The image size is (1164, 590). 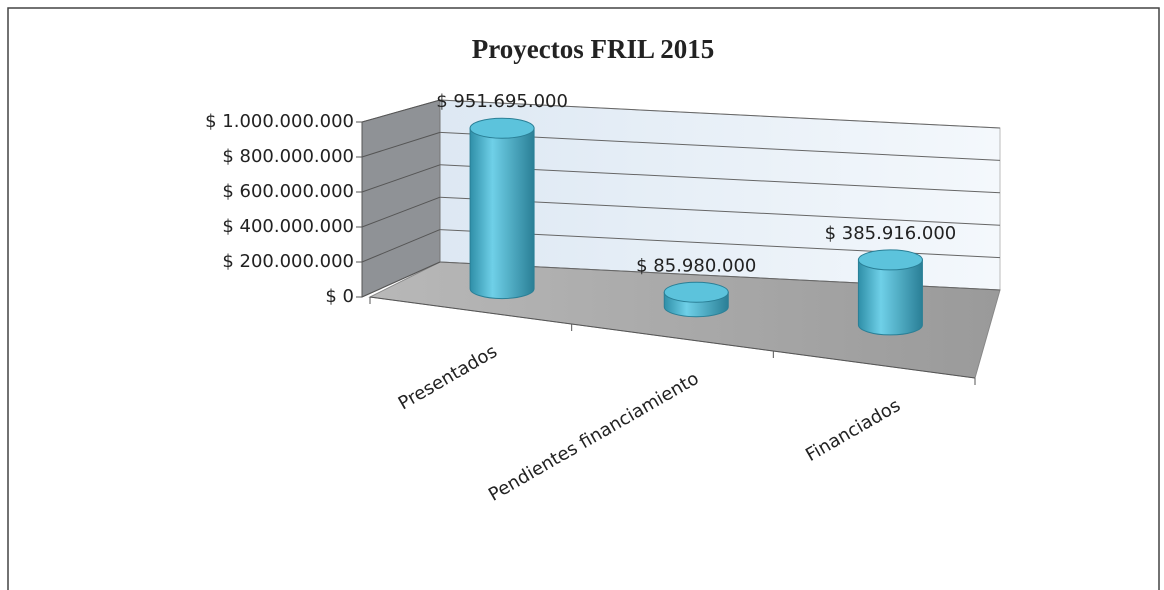 What do you see at coordinates (279, 121) in the screenshot?
I see `y-tick-label: $ 1.000.000.000` at bounding box center [279, 121].